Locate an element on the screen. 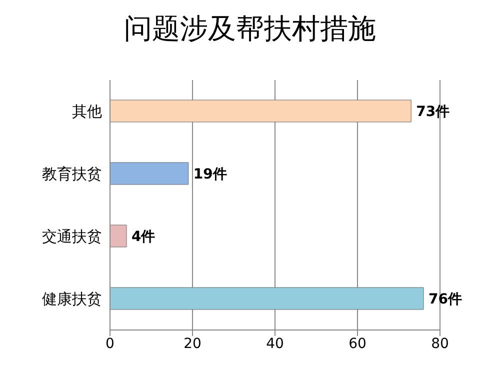  y-tick-label: 健康扶贫 is located at coordinates (72, 299).